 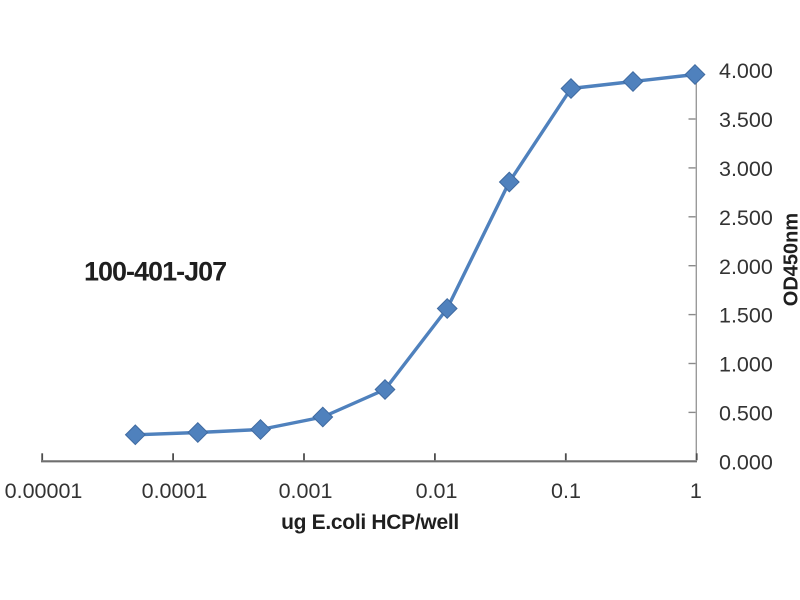 I want to click on svg-text: 0.0001, so click(x=175, y=491).